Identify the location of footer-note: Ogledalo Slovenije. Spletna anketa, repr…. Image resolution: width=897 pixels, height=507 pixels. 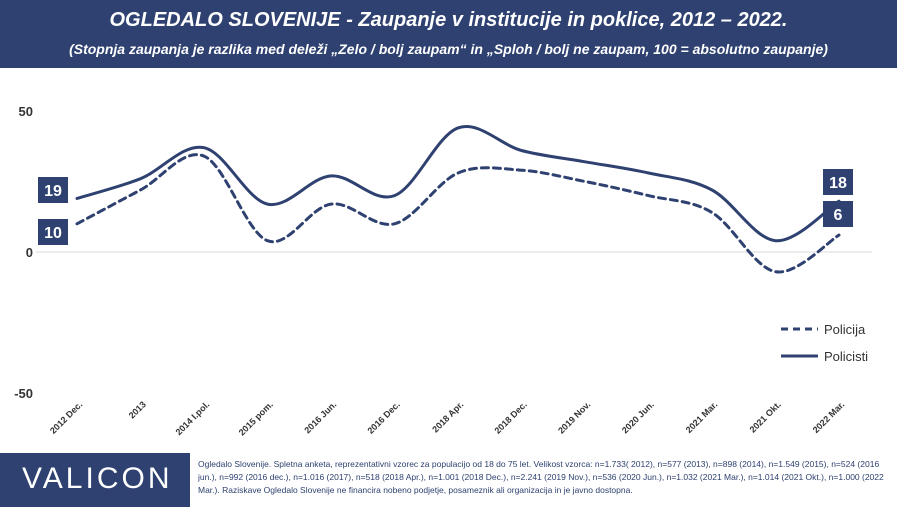
(541, 477).